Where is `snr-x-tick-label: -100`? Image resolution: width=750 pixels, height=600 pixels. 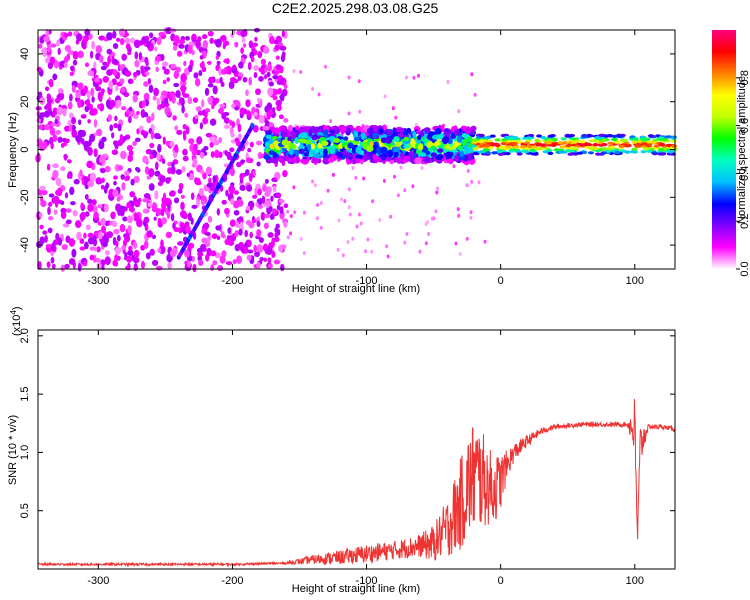
snr-x-tick-label: -100 is located at coordinates (367, 581).